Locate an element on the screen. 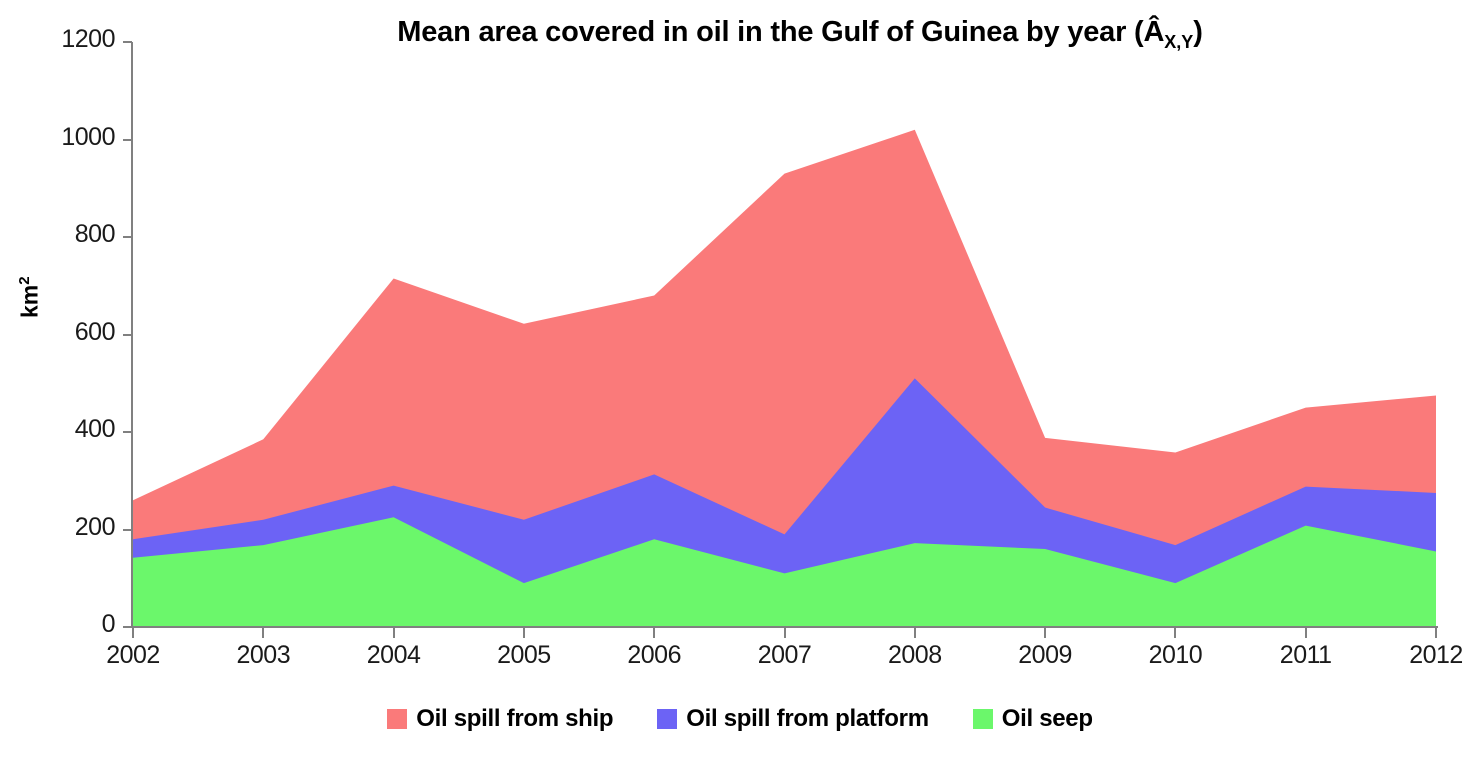  x-tick-label: 2007 is located at coordinates (784, 655).